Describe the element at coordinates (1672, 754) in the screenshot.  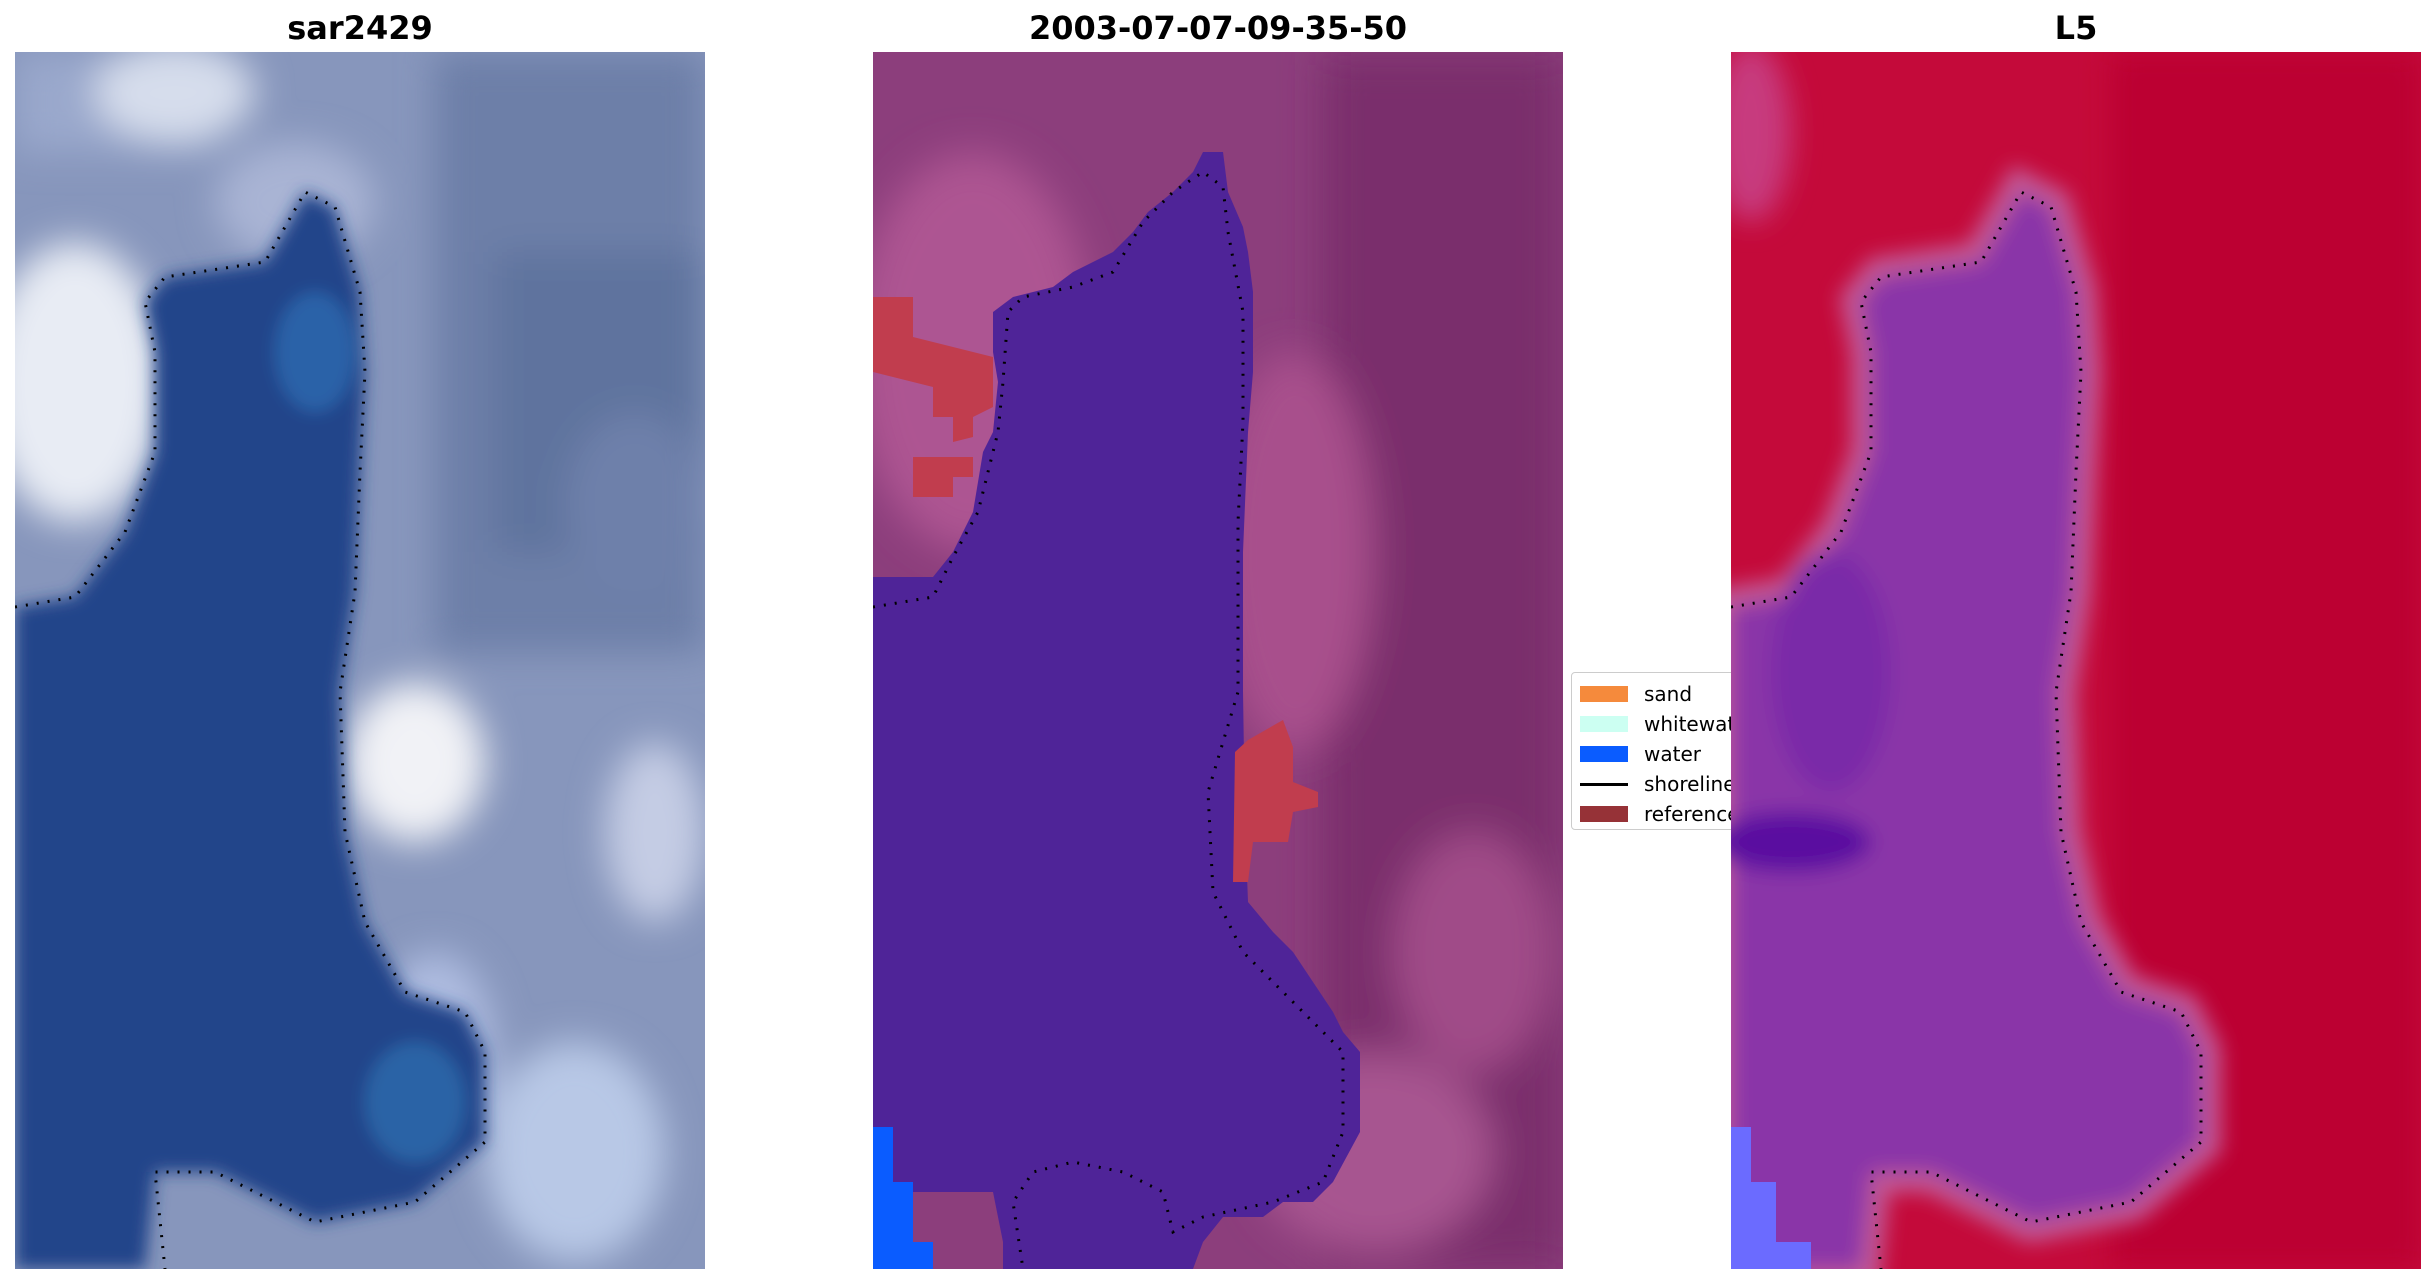
I see `legend-label: water` at that location.